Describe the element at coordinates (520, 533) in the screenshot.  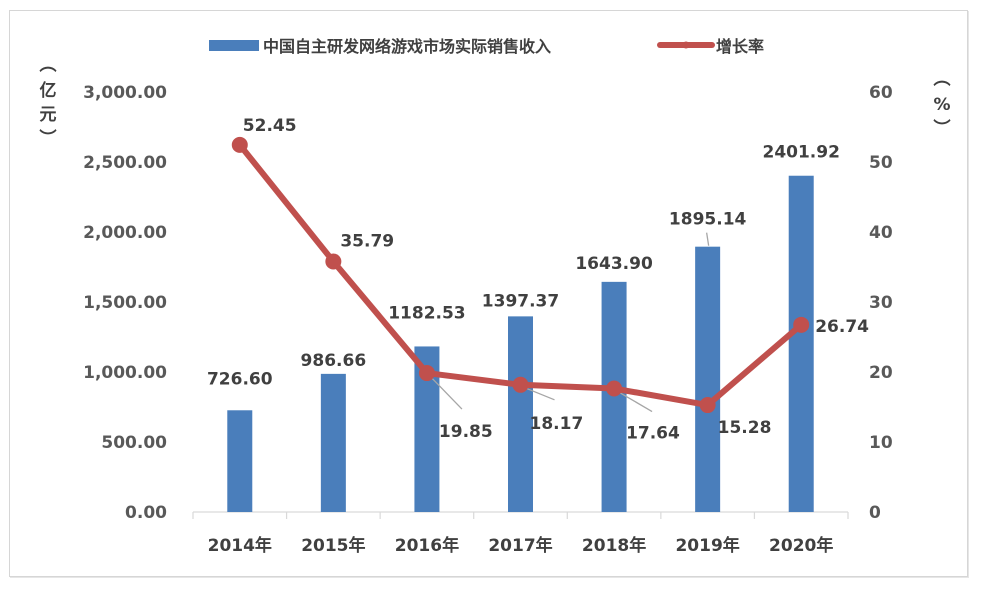
I see `x-axis: 2014年 2015年 2016年 2017年 2018年 2019年 2020年` at that location.